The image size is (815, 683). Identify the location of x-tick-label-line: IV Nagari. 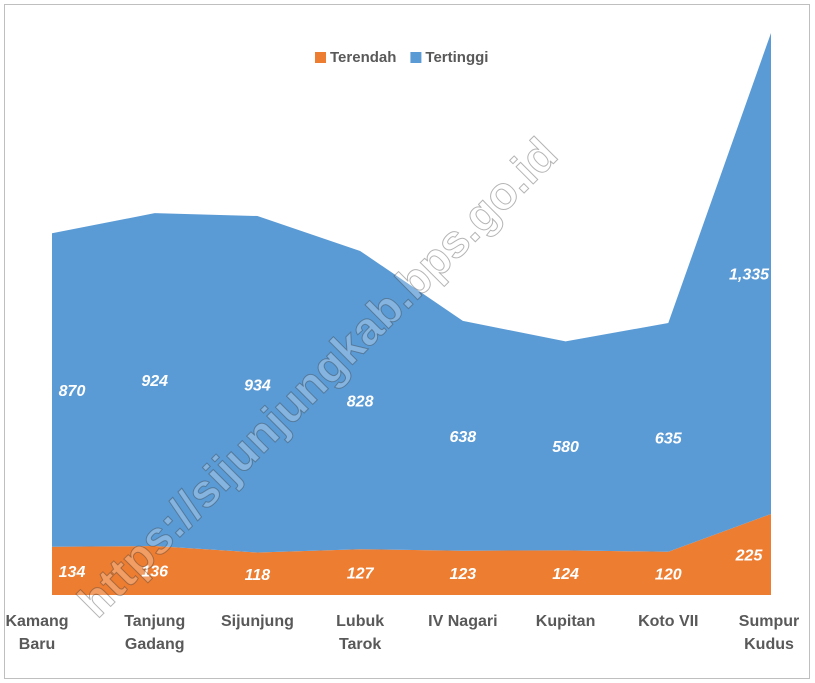
(462, 621).